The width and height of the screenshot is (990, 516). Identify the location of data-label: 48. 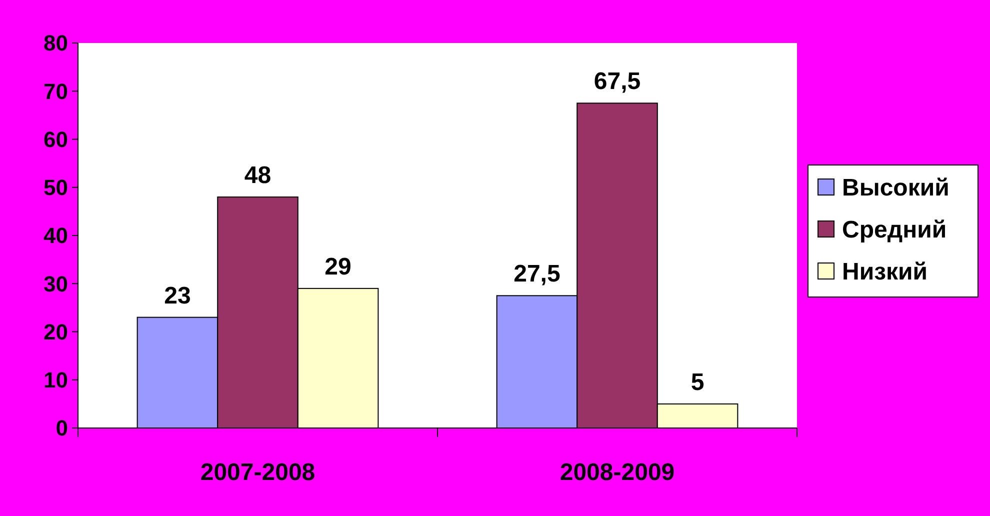
(258, 175).